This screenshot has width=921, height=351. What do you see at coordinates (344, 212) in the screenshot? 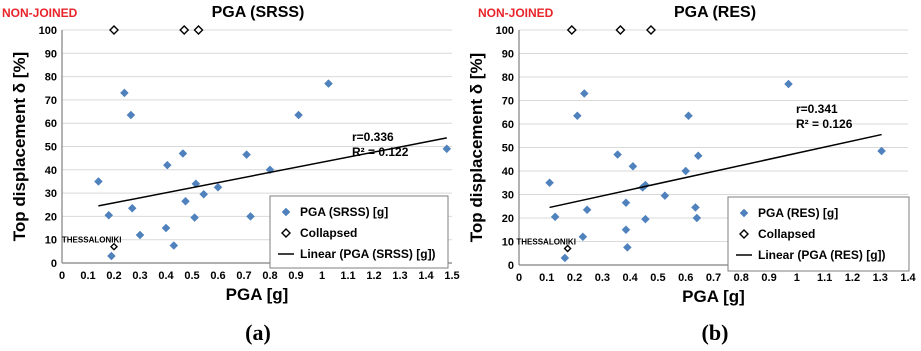
I see `legend-label: PGA (SRSS) [g]` at bounding box center [344, 212].